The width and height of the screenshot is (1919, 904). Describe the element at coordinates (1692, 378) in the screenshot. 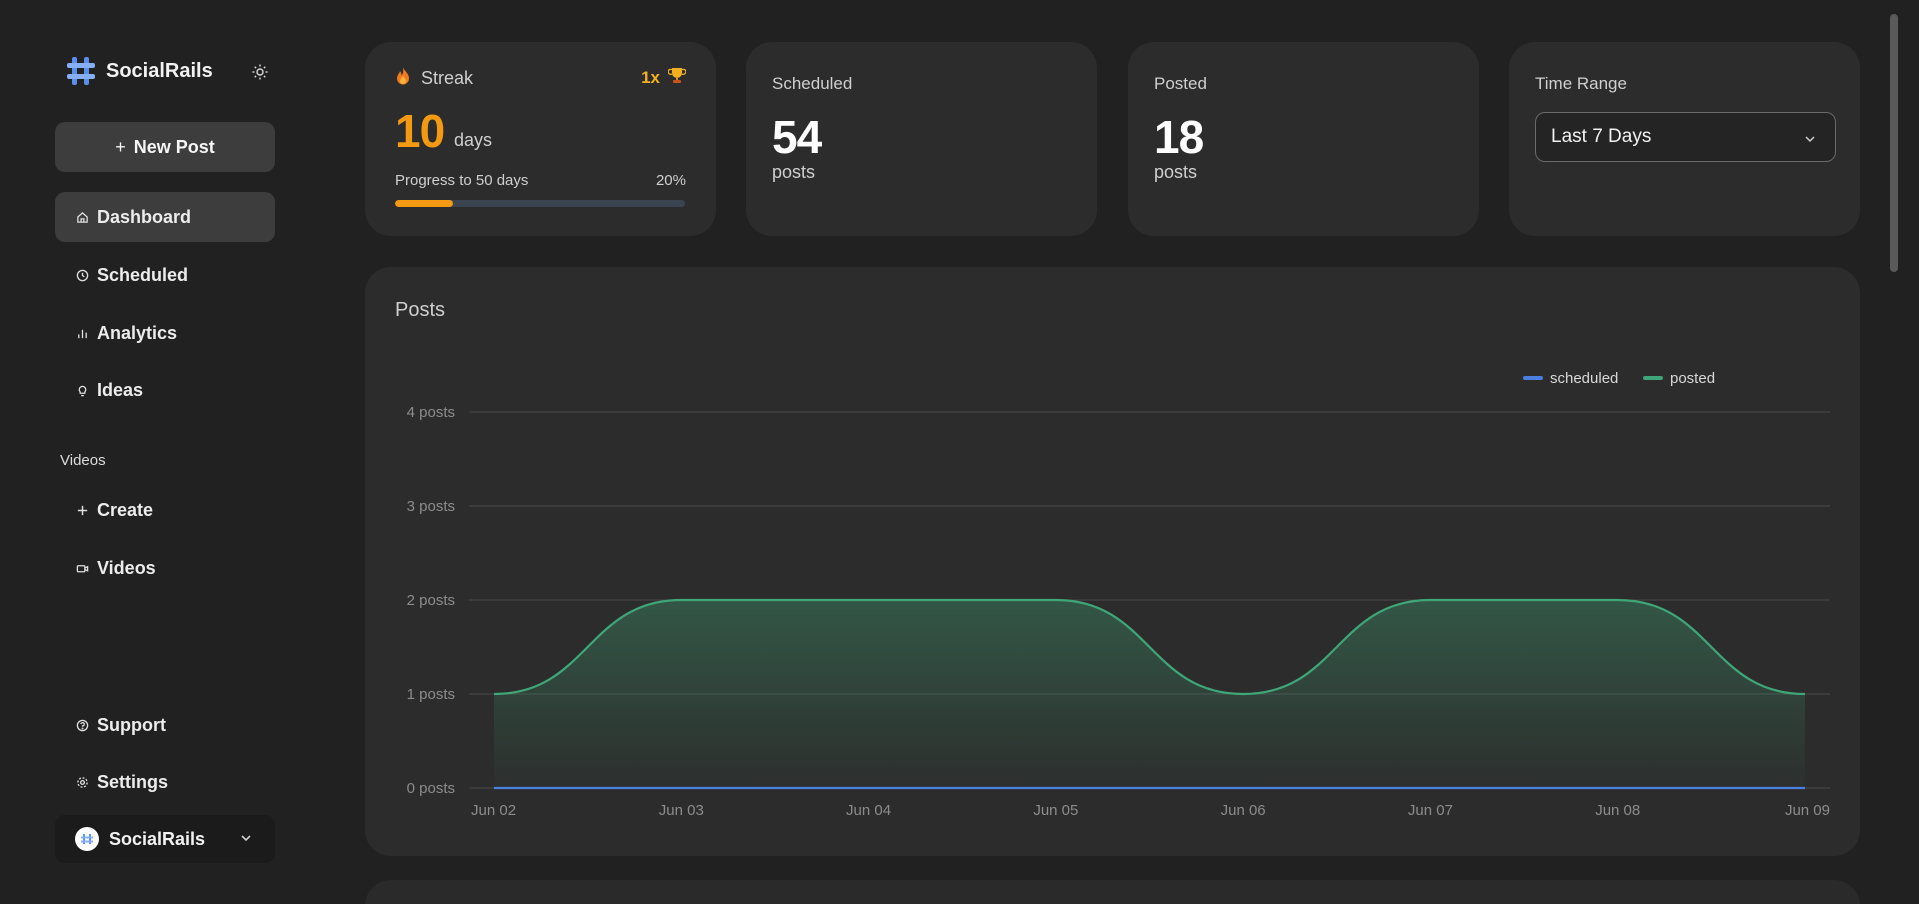

I see `legend-label-posted: posted` at that location.